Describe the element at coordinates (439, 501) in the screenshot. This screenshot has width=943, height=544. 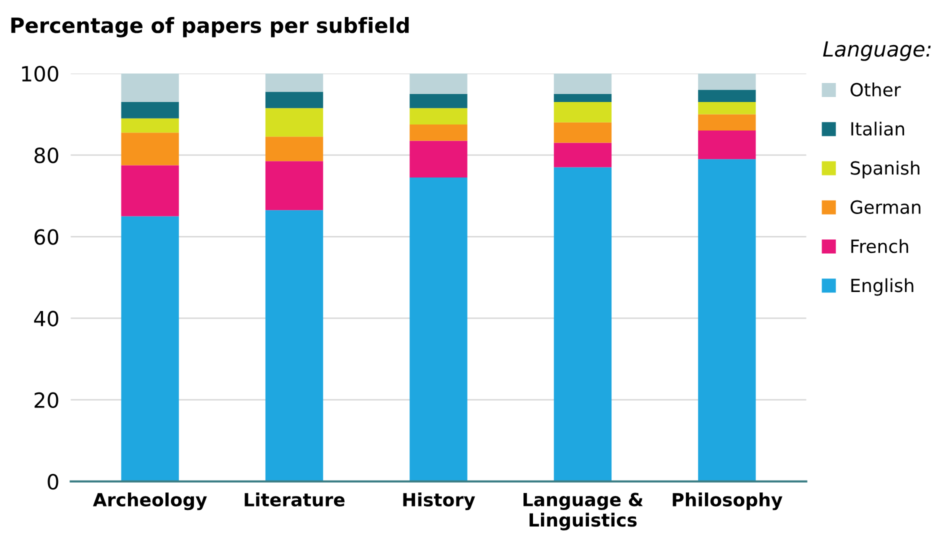
I see `x-tick-label: History` at that location.